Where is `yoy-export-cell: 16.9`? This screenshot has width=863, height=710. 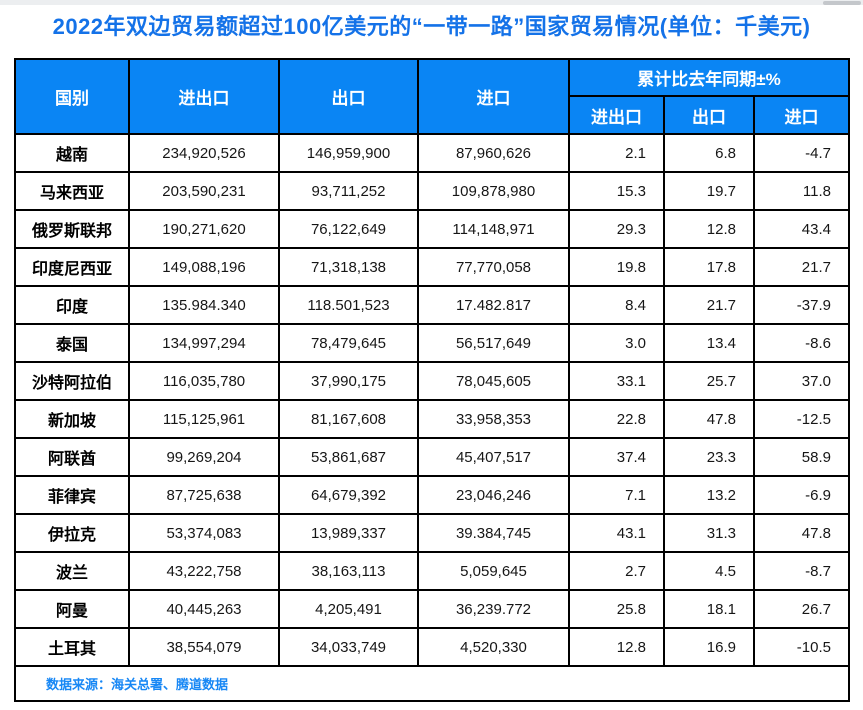
yoy-export-cell: 16.9 is located at coordinates (709, 647).